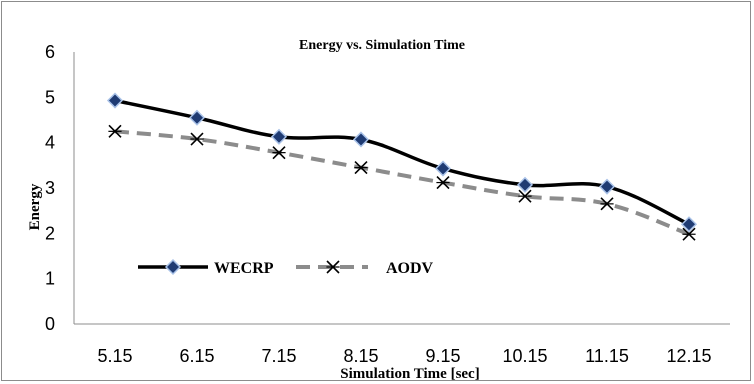  I want to click on y-axis-title: Energy, so click(35, 206).